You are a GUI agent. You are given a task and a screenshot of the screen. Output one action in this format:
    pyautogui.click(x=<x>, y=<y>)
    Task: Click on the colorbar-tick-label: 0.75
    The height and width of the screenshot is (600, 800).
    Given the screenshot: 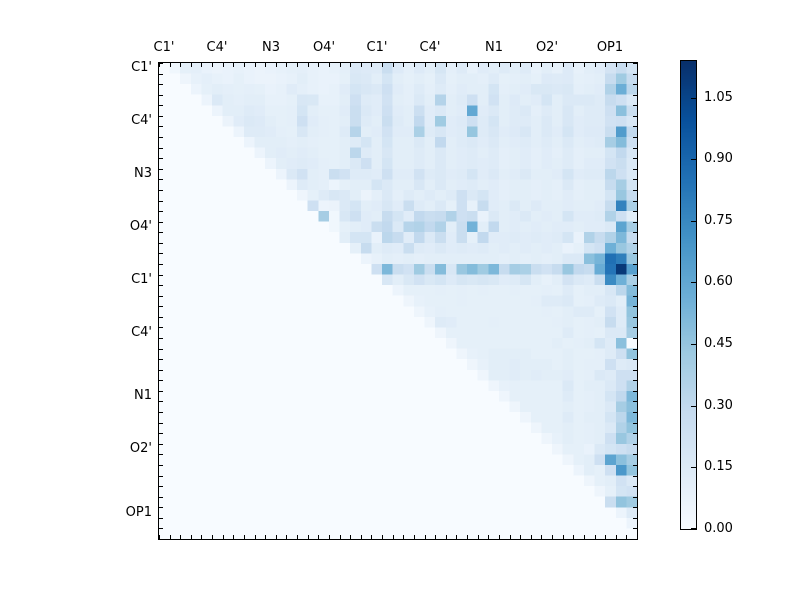 What is the action you would take?
    pyautogui.click(x=718, y=220)
    